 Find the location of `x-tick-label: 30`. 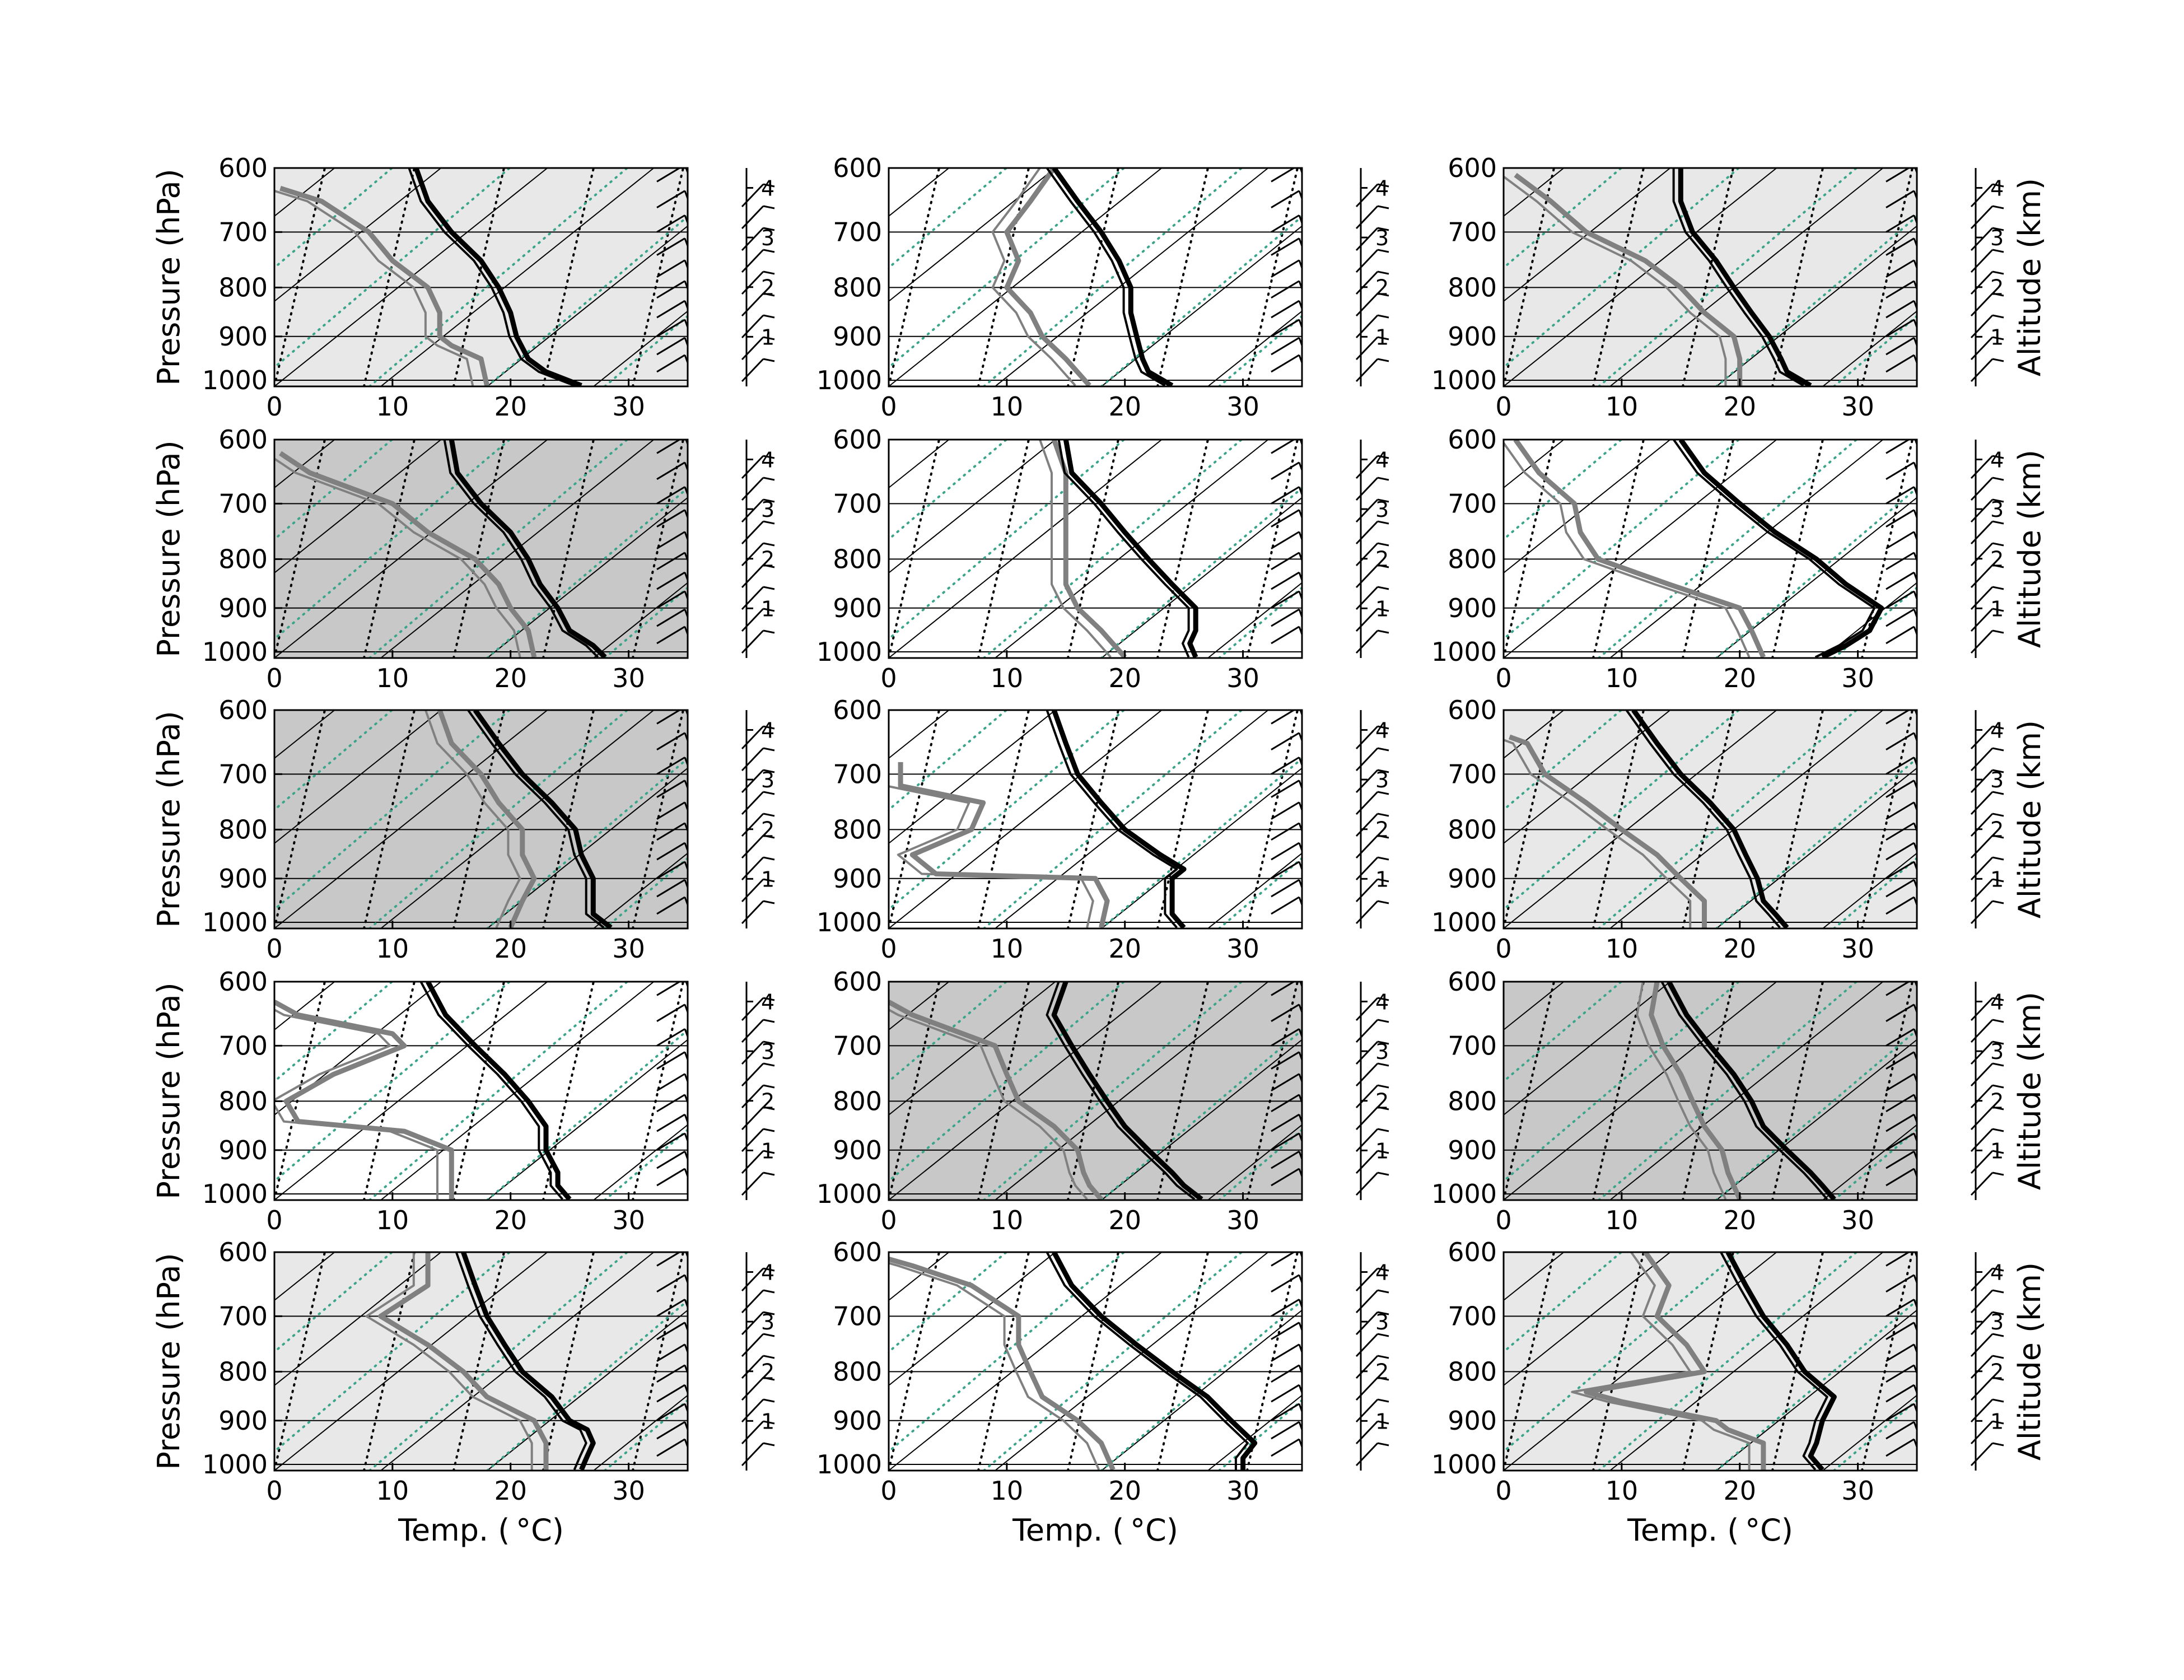

x-tick-label: 30 is located at coordinates (1243, 949).